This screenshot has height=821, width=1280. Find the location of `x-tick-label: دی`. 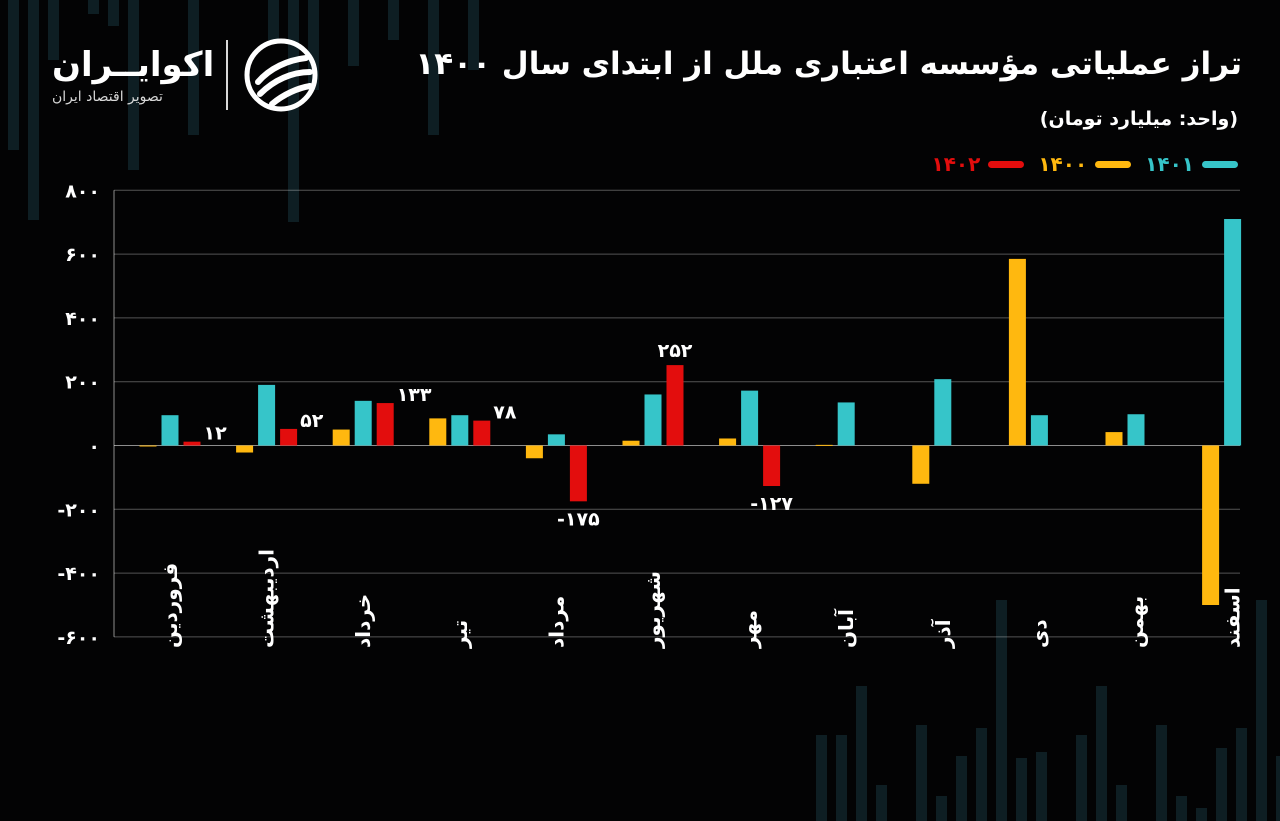

x-tick-label: دی is located at coordinates (1039, 633).